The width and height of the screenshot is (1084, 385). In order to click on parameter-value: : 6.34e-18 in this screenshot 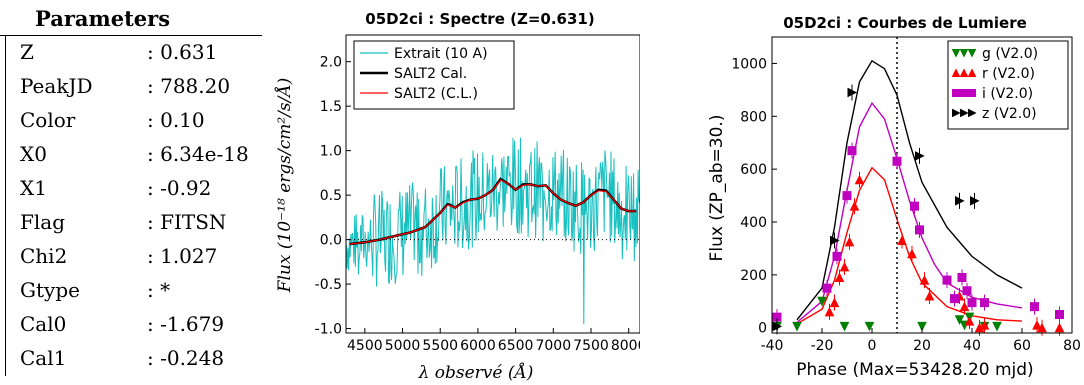, I will do `click(198, 154)`.